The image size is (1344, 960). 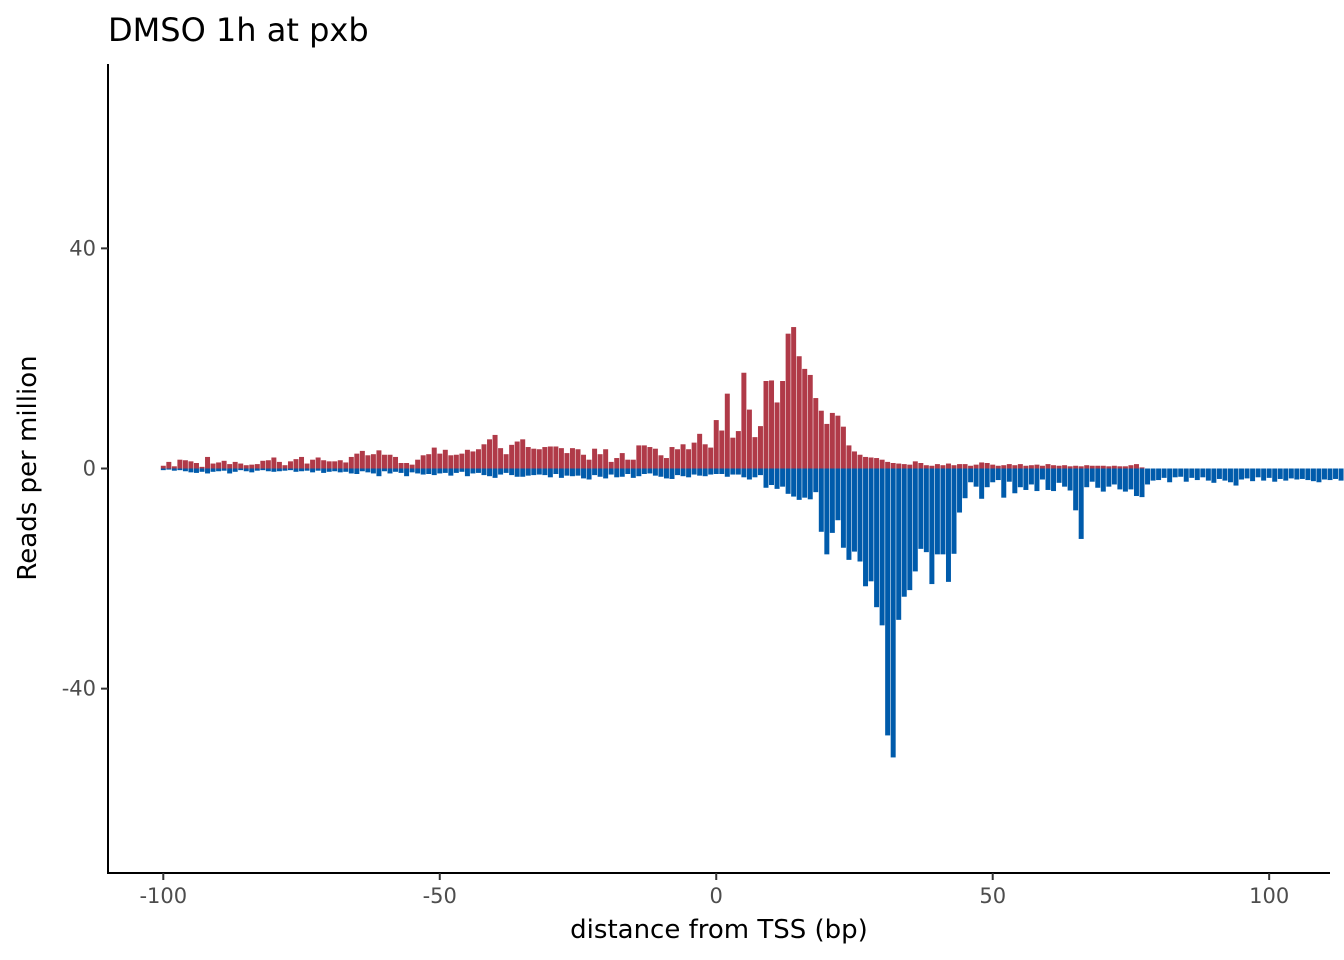 I want to click on y-axis-ticks: -40 0 40, so click(x=85, y=468).